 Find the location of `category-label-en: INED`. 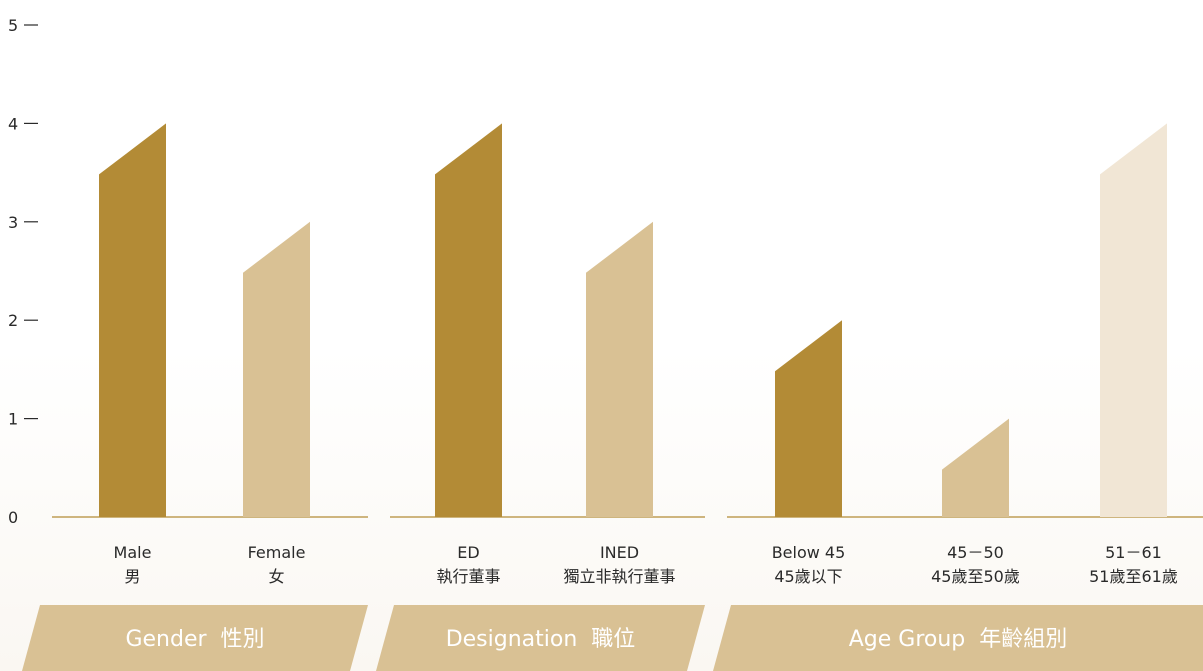

category-label-en: INED is located at coordinates (619, 552).